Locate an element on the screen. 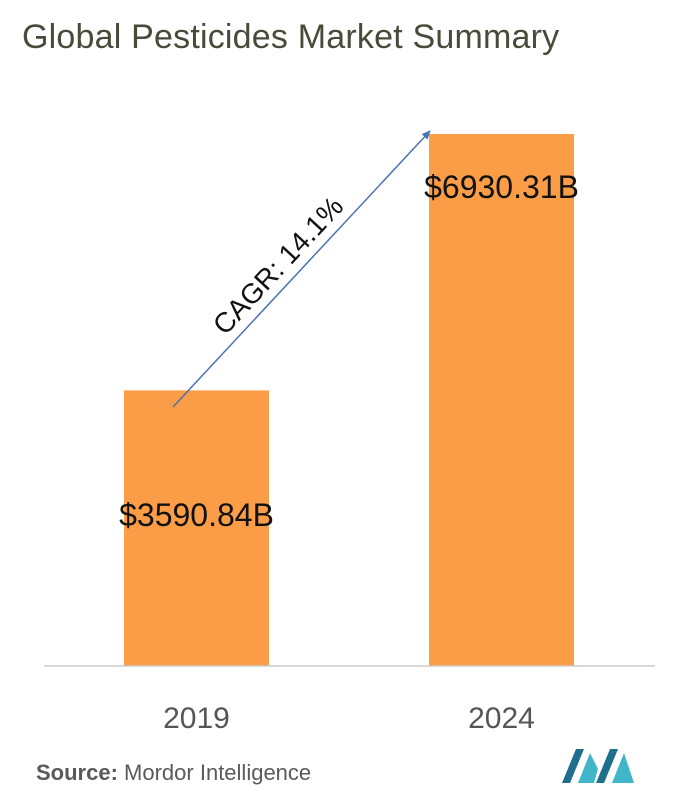 The width and height of the screenshot is (677, 810). cagr-arrow is located at coordinates (301, 269).